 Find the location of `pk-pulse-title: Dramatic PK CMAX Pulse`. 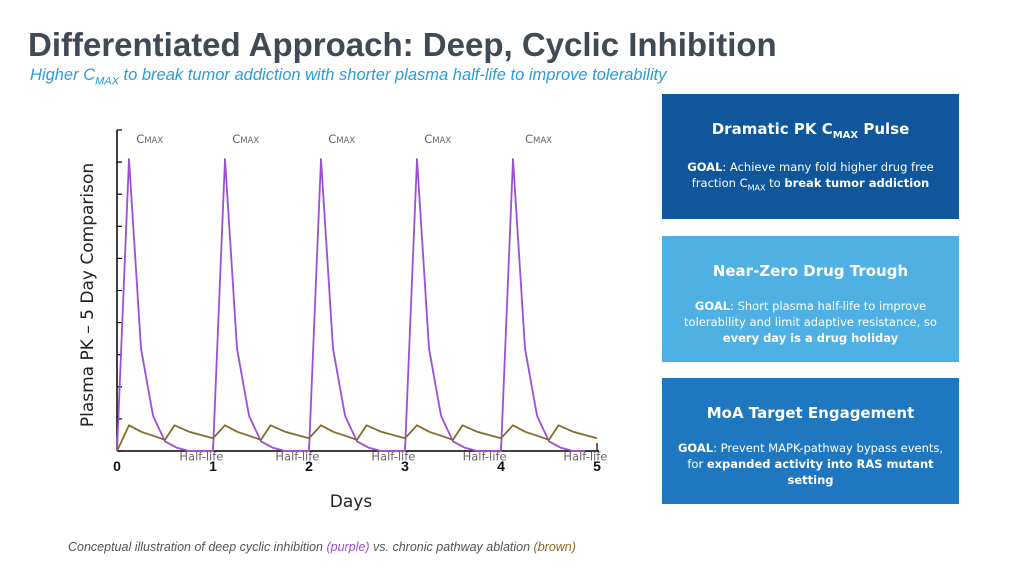

pk-pulse-title: Dramatic PK CMAX Pulse is located at coordinates (810, 130).